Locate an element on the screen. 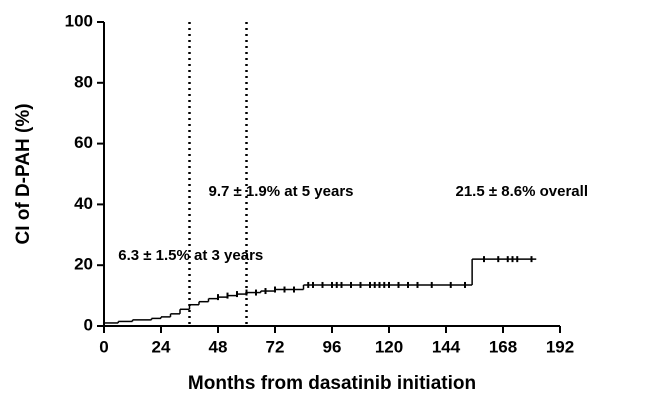 Image resolution: width=656 pixels, height=406 pixels. x-tick-label: 120 is located at coordinates (389, 346).